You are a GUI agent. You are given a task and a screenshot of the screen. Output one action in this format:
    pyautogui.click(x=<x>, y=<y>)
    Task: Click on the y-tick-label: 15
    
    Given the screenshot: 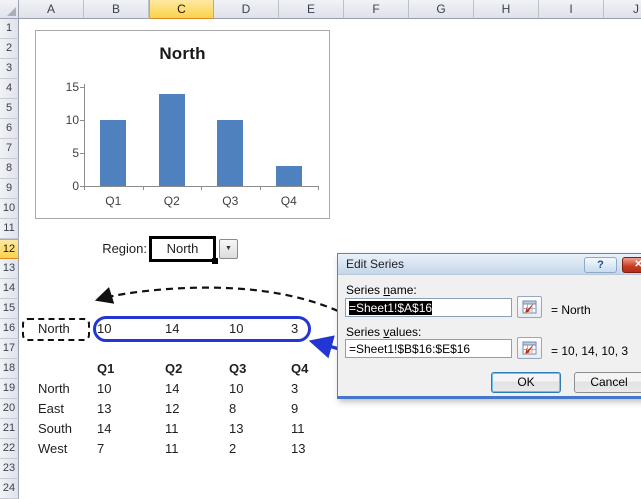 What is the action you would take?
    pyautogui.click(x=72, y=87)
    